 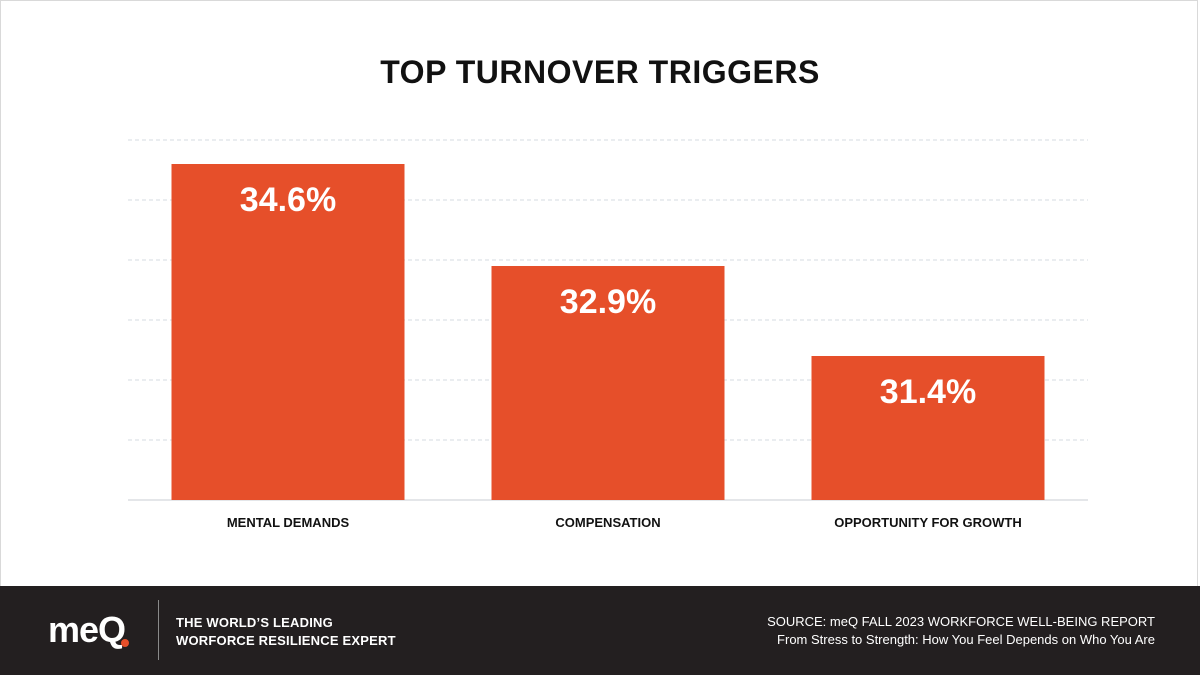 What do you see at coordinates (89, 630) in the screenshot?
I see `logo-wordmark: meQ` at bounding box center [89, 630].